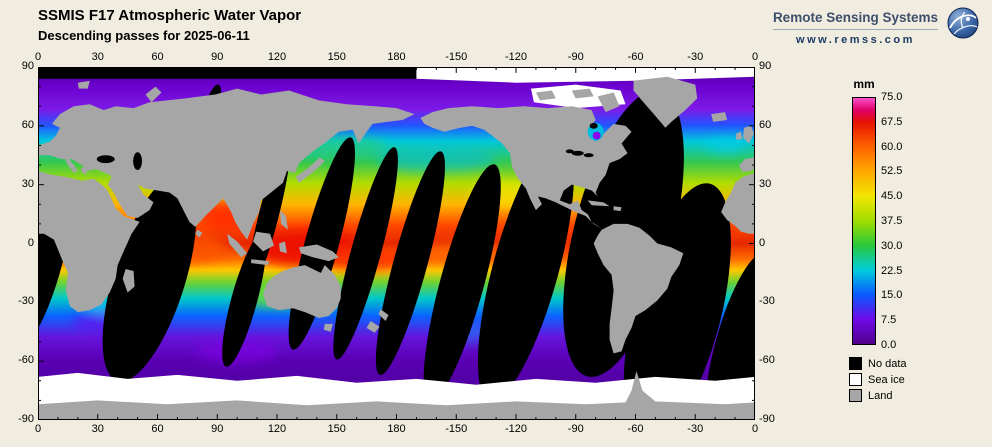  Describe the element at coordinates (864, 221) in the screenshot. I see `colorbar` at that location.